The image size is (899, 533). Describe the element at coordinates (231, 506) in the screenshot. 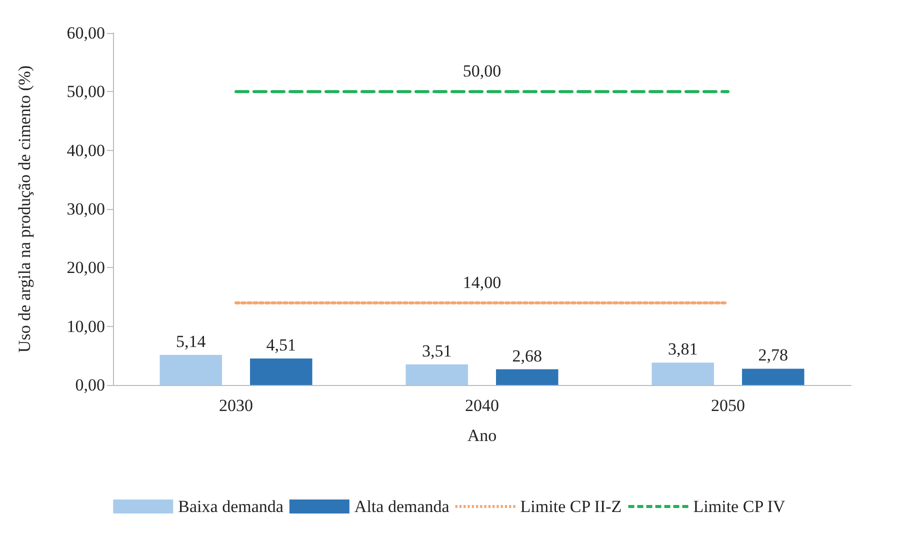

I see `legend-label: Baixa demanda` at that location.